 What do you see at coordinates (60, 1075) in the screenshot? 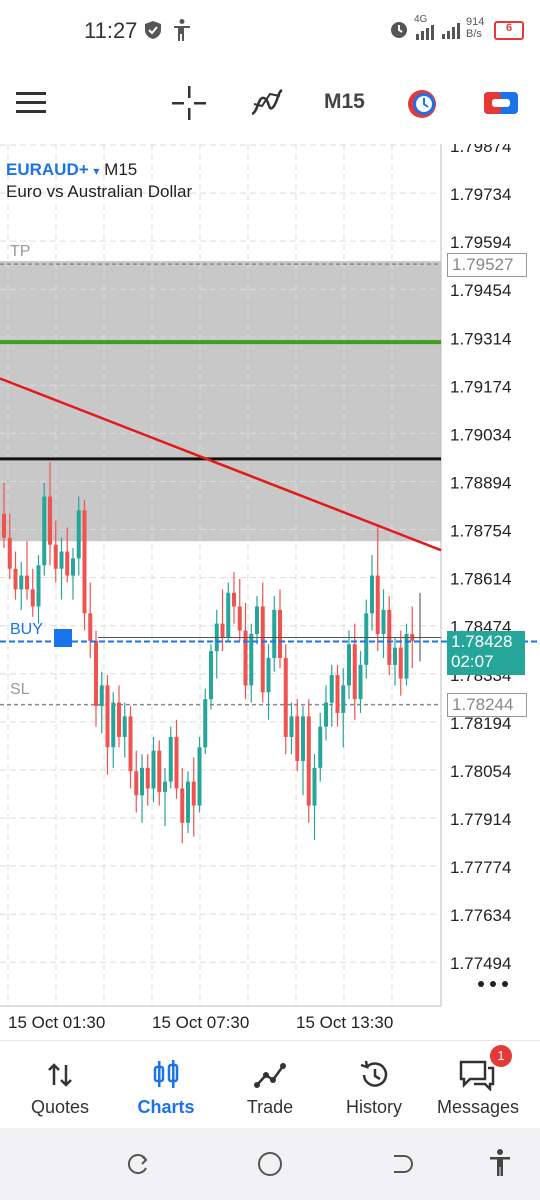
I see `quotes-icon` at bounding box center [60, 1075].